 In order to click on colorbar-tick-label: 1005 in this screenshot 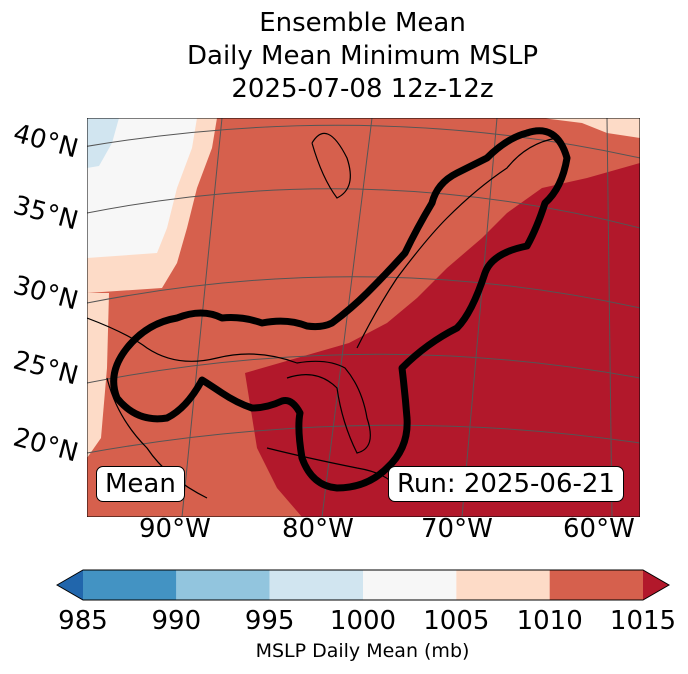, I will do `click(456, 621)`.